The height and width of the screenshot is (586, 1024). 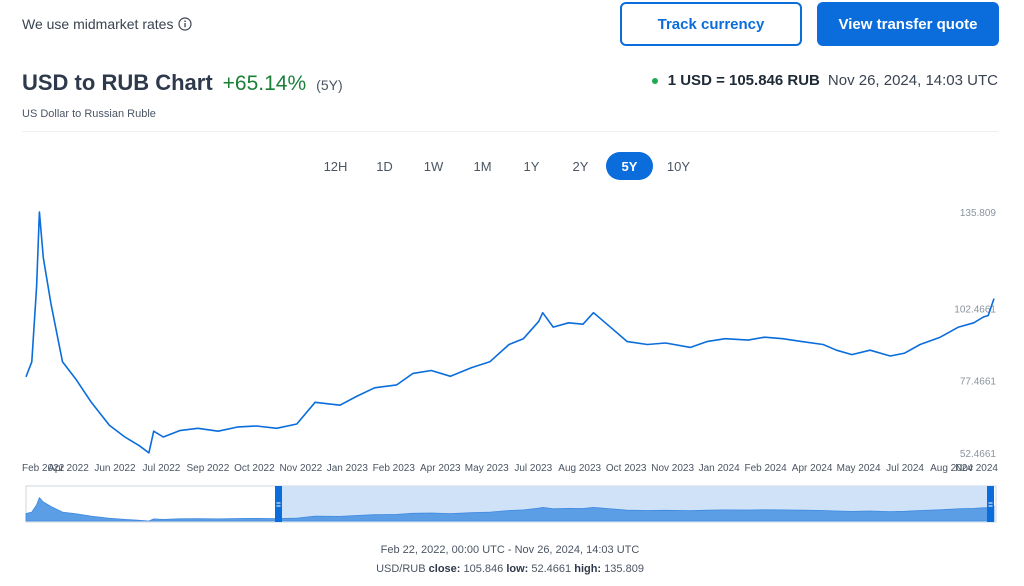 I want to click on x-tick-label: Feb 2022, so click(x=43, y=468).